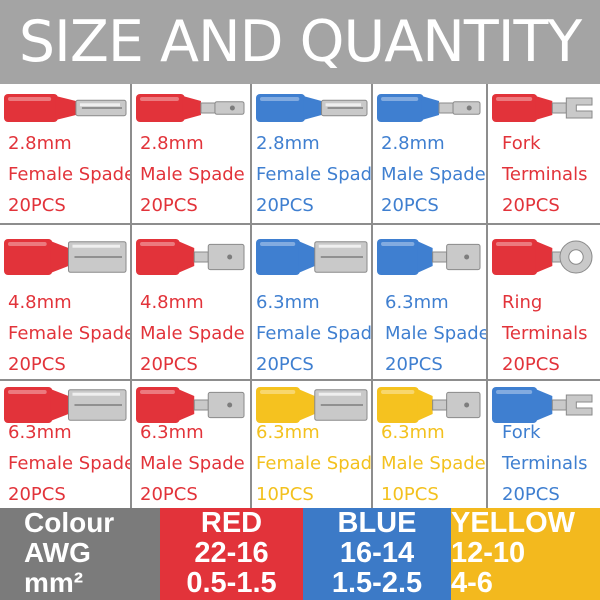 This screenshot has height=600, width=600. I want to click on product-description: Fork Terminals 20PCS, so click(544, 174).